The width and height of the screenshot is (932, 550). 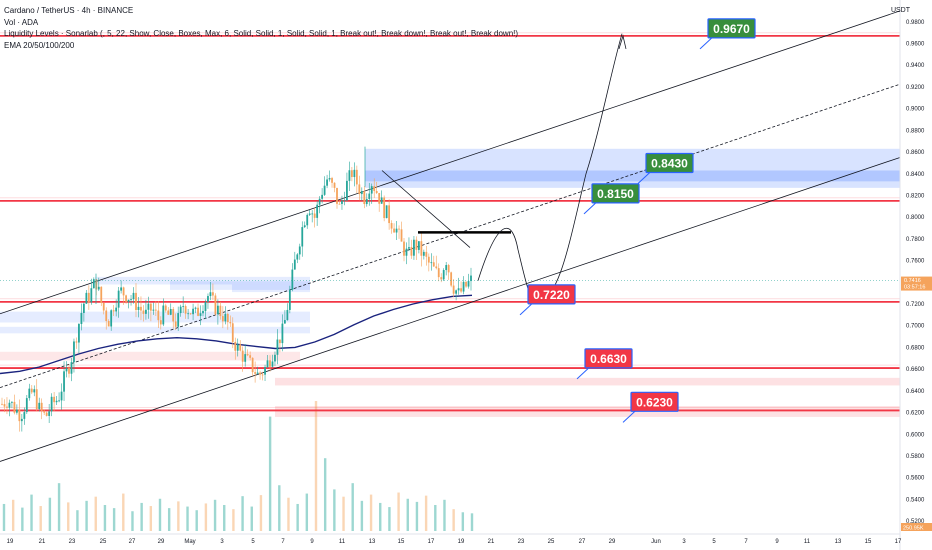 I want to click on demand-zone-history, so click(x=150, y=356).